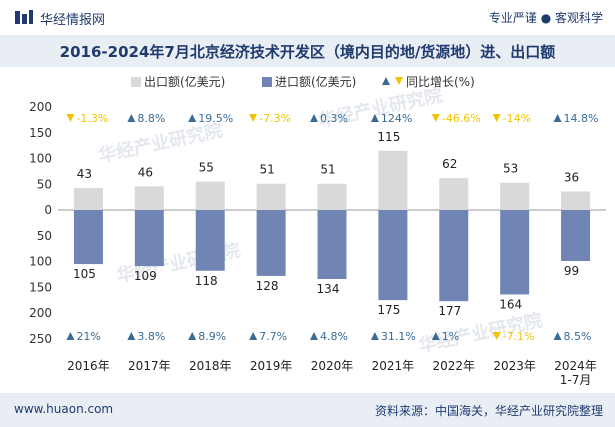 The image size is (615, 427). Describe the element at coordinates (334, 336) in the screenshot. I see `import-growth-label: 4.8%` at that location.